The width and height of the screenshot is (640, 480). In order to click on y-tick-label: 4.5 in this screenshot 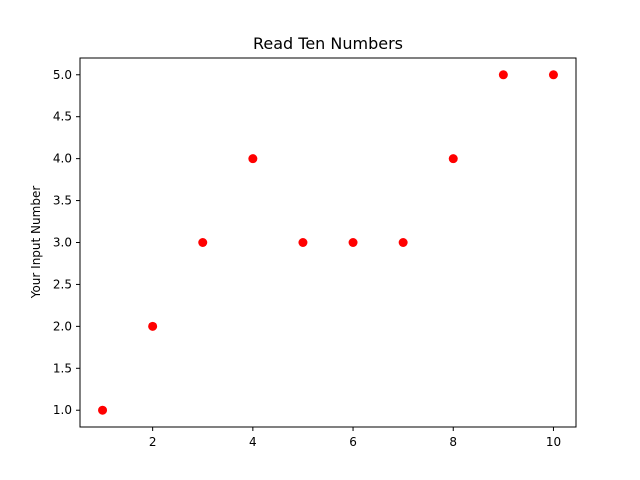, I will do `click(62, 117)`.